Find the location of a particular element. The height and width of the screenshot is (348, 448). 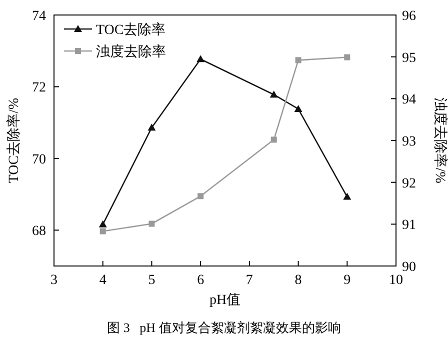

y2-tick-label: 90 is located at coordinates (409, 267).